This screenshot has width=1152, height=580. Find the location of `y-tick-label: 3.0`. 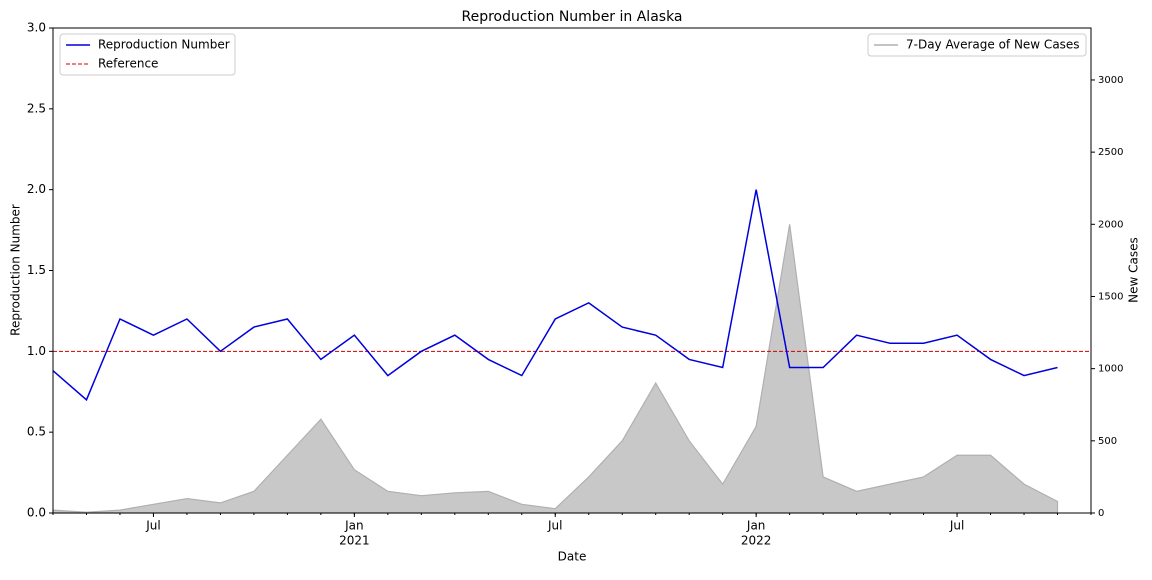

y-tick-label: 3.0 is located at coordinates (36, 28).